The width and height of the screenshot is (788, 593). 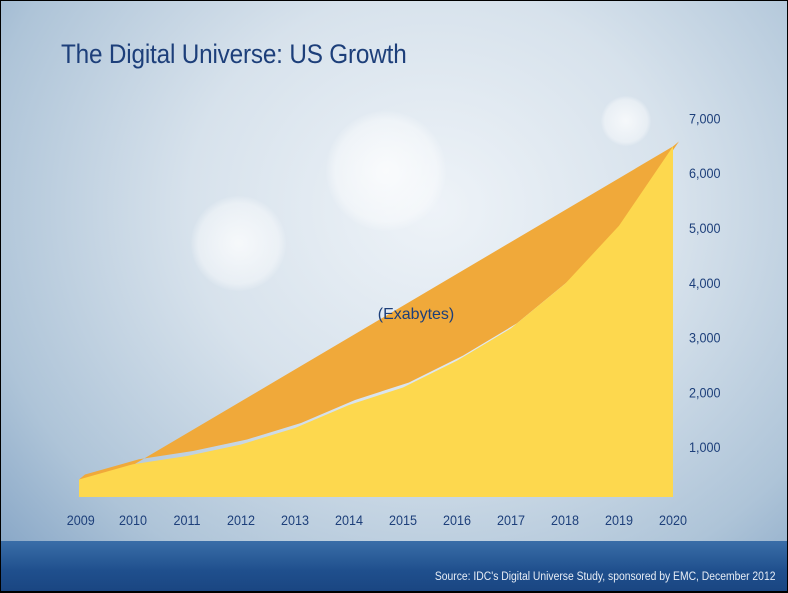 I want to click on y-tick-label: 4,000, so click(x=704, y=283).